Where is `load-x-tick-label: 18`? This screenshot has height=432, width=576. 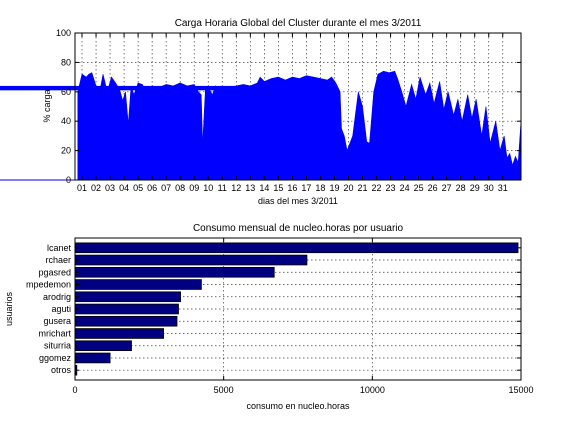 load-x-tick-label: 18 is located at coordinates (320, 188).